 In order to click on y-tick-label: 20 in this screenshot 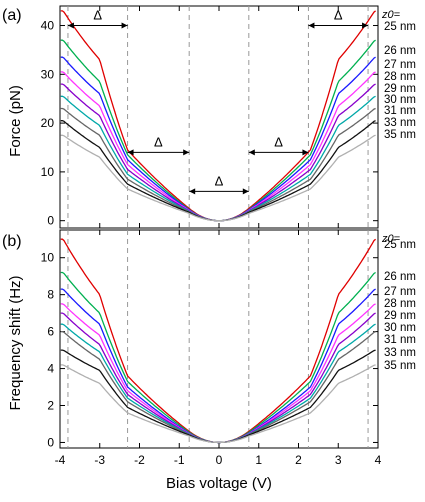, I will do `click(48, 123)`.